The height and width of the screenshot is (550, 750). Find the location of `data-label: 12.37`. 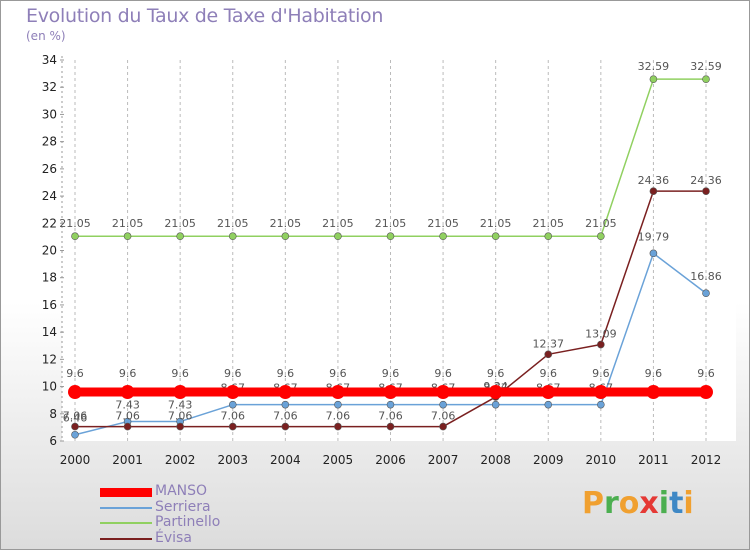

data-label: 12.37 is located at coordinates (549, 343).